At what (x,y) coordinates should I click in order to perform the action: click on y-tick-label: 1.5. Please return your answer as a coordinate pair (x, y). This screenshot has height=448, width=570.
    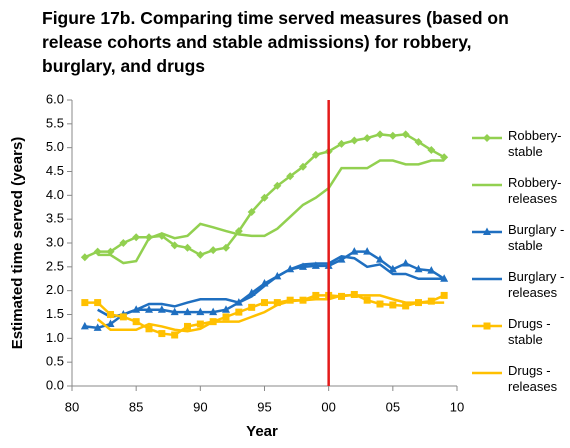
    Looking at the image, I should click on (55, 313).